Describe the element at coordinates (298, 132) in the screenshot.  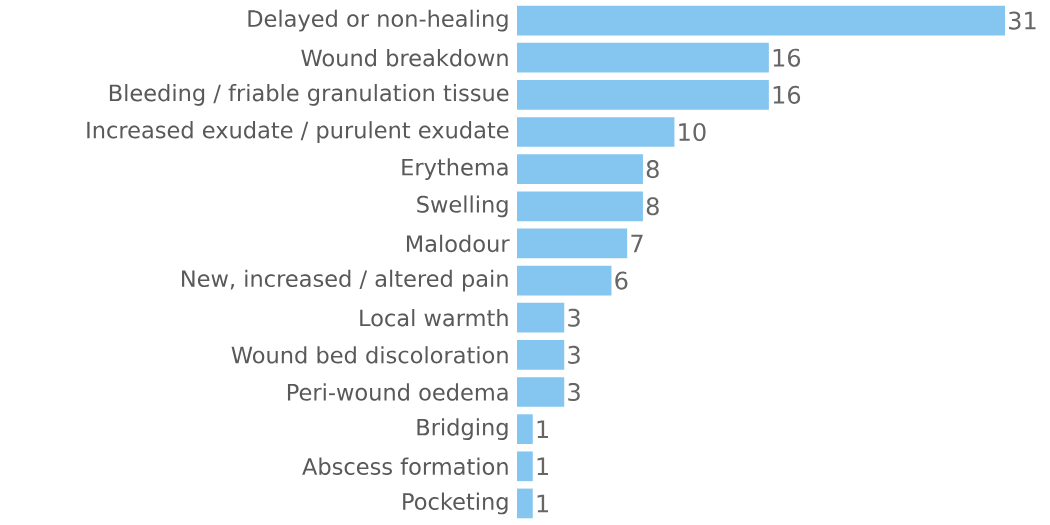
I see `y-tick-label: Increased exudate / purulent exudate` at that location.